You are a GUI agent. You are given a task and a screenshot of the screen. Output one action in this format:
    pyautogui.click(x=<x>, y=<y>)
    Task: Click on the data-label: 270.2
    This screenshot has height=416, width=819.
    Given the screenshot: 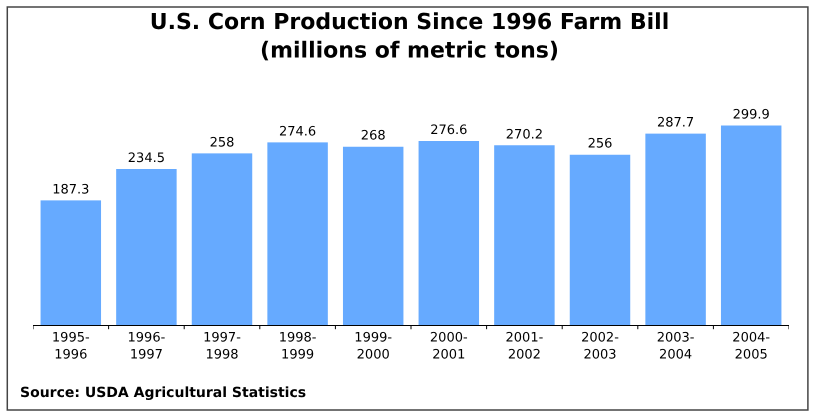 What is the action you would take?
    pyautogui.click(x=525, y=134)
    